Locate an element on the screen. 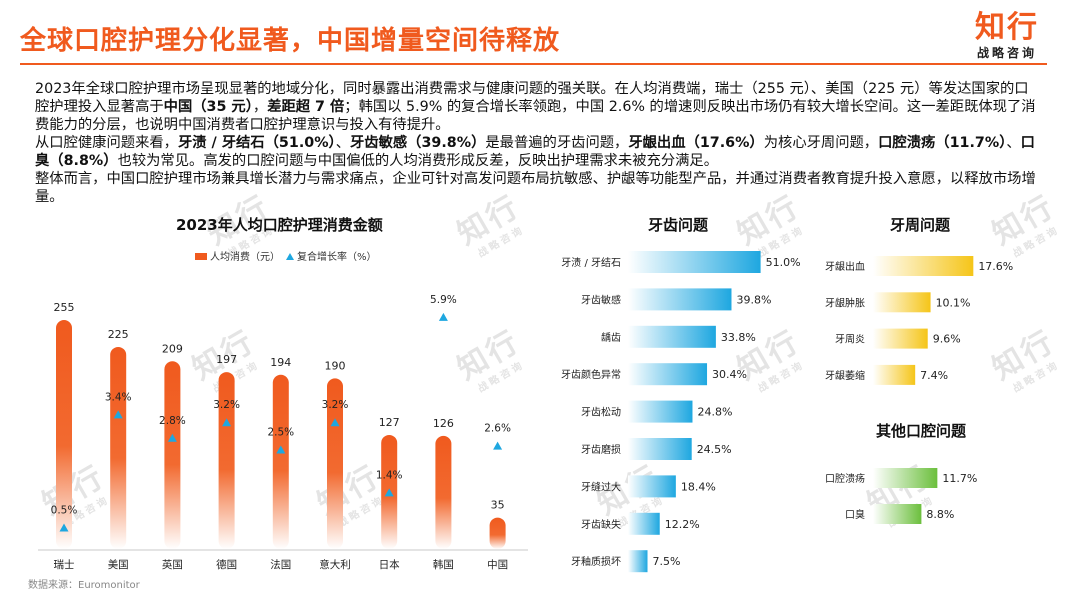 The image size is (1067, 600). spending-value-label: 126 is located at coordinates (443, 423).